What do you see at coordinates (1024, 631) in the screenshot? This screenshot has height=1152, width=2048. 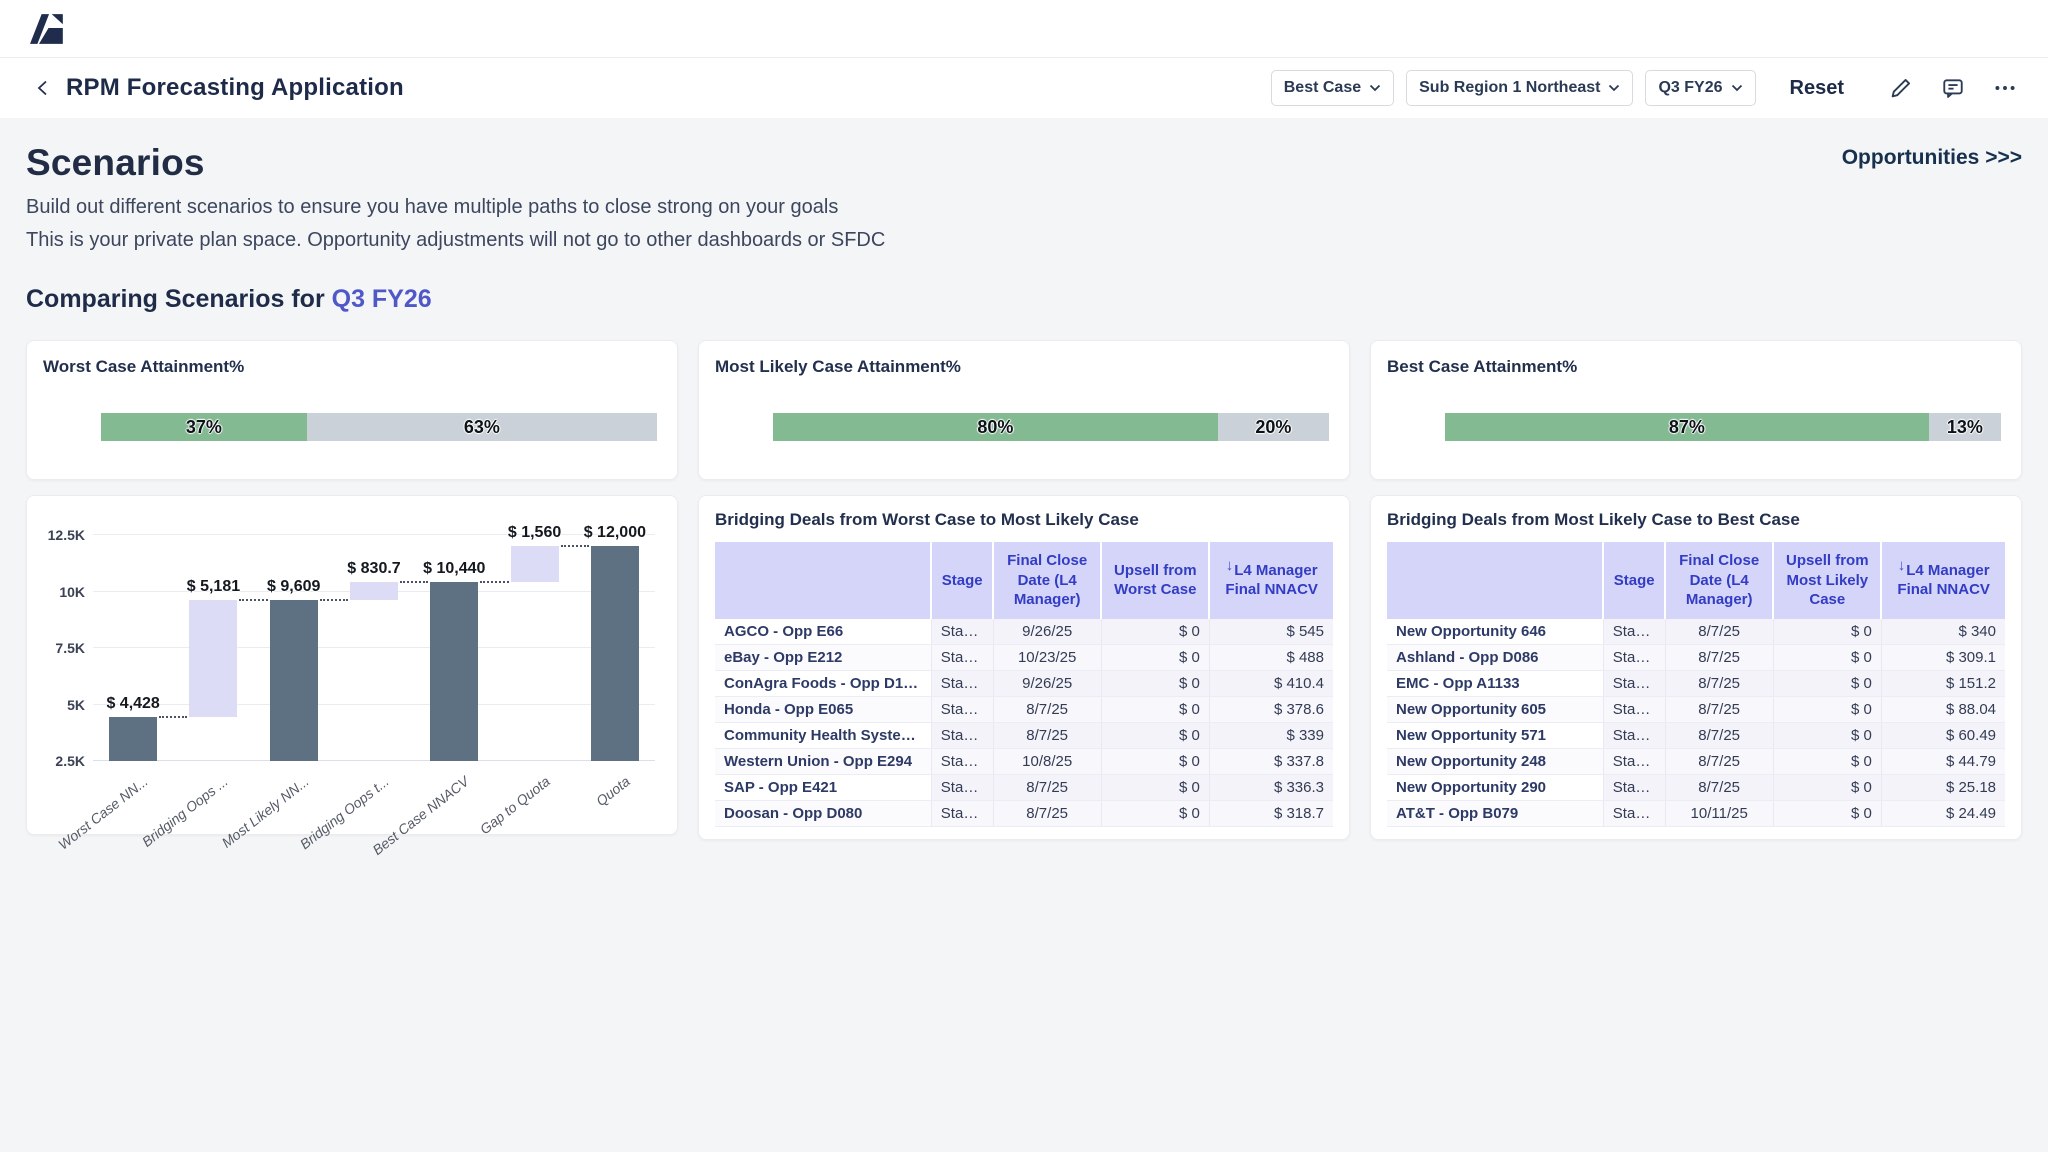 I see `table-row: AGCO - Opp E66 Stage 3 9/26/25 $ 0 $ 545` at bounding box center [1024, 631].